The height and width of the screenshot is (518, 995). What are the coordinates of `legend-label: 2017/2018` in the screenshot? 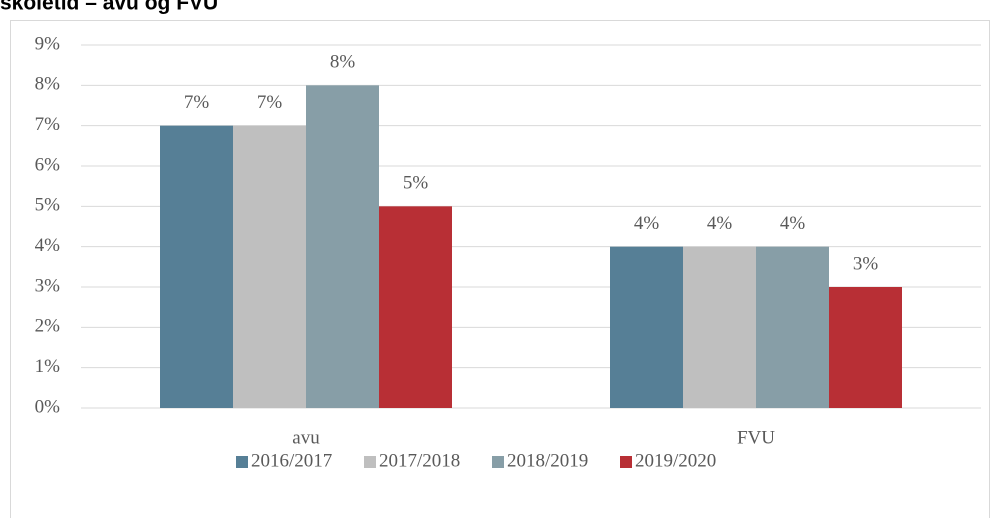 It's located at (419, 460).